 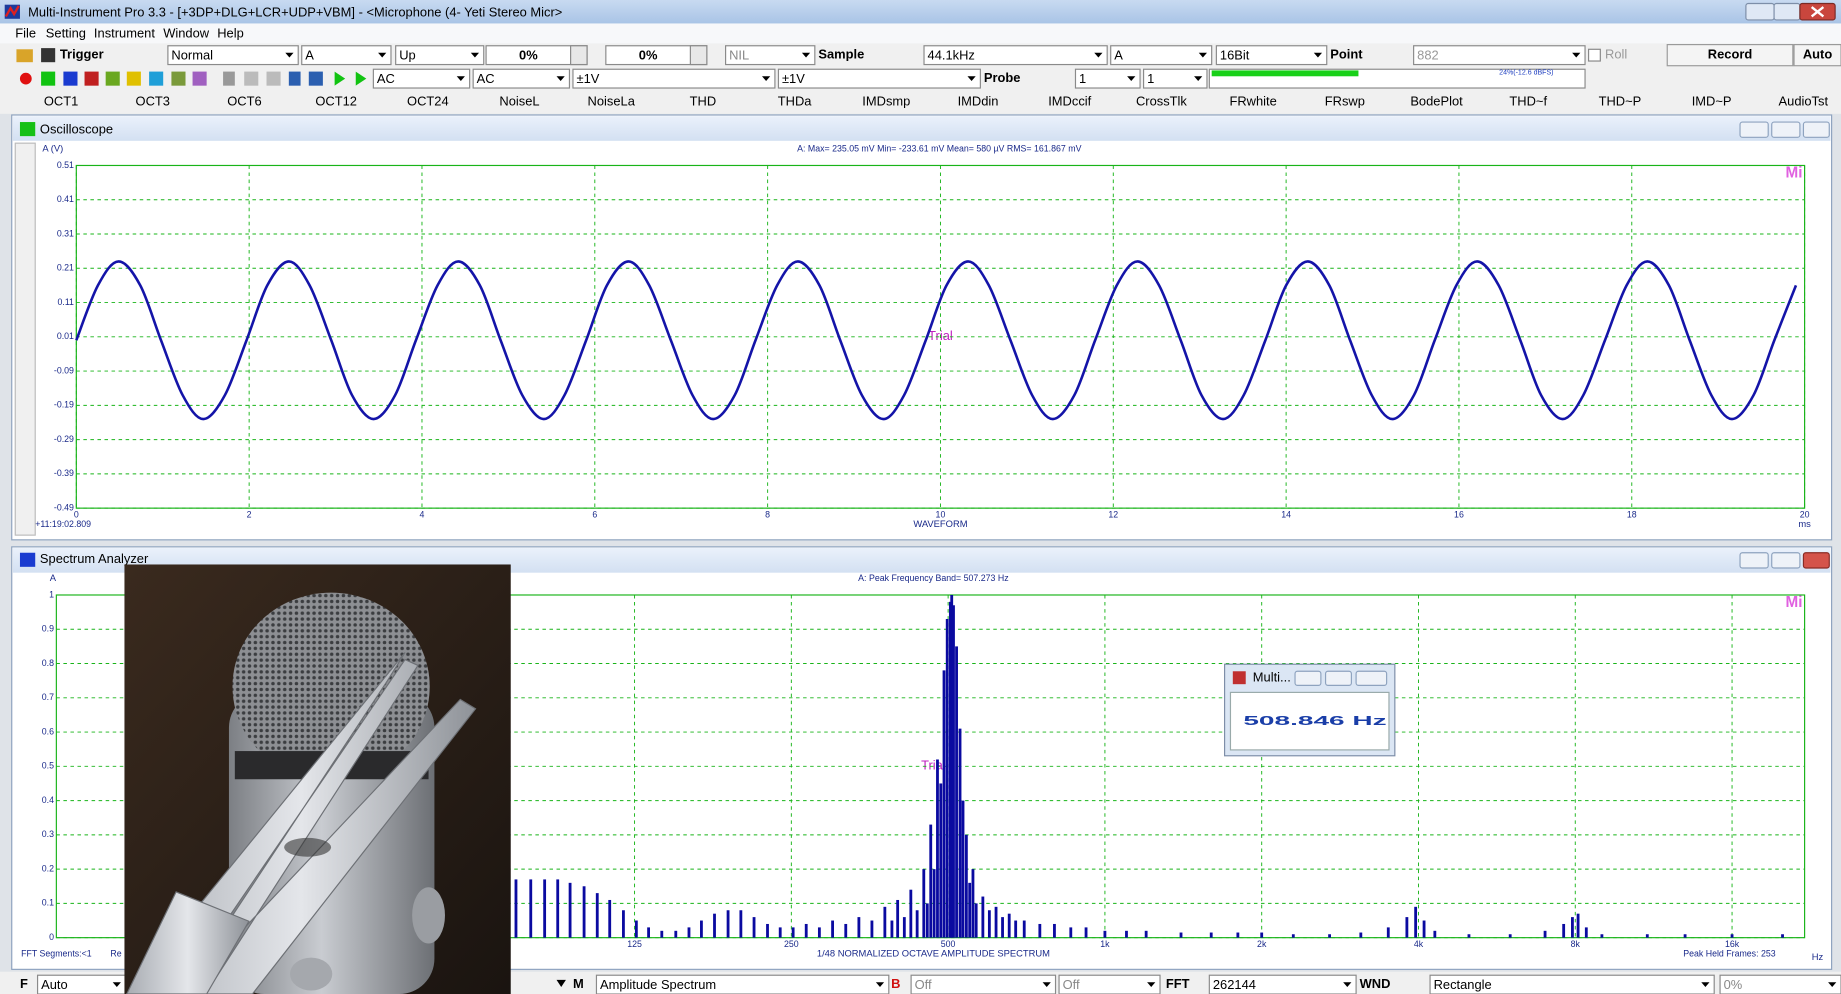 I want to click on measurement-button: AudioTst, so click(x=1804, y=101).